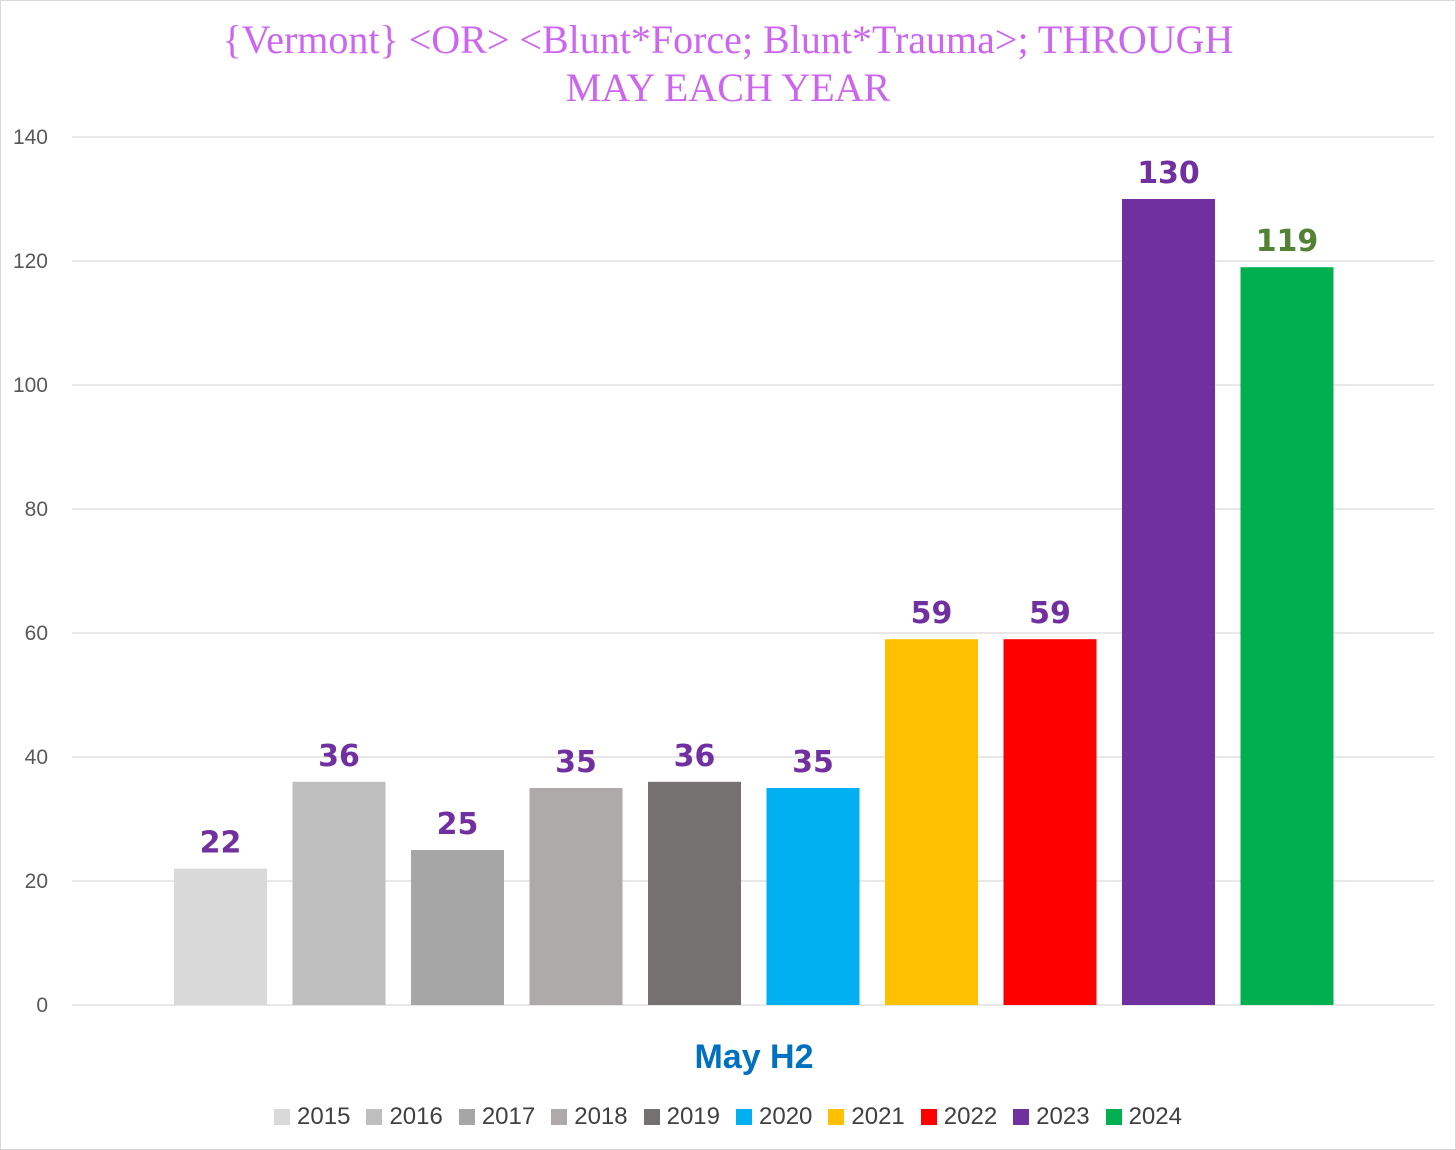 This screenshot has height=1150, width=1456. What do you see at coordinates (728, 87) in the screenshot?
I see `chart-title-line-2: MAY EACH YEAR` at bounding box center [728, 87].